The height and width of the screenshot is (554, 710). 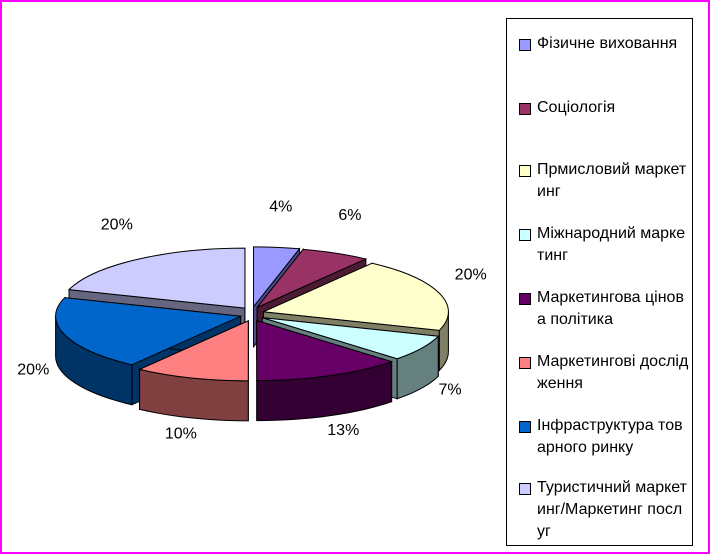 I want to click on legend-item: Прмисловий маркетинг, so click(x=604, y=181).